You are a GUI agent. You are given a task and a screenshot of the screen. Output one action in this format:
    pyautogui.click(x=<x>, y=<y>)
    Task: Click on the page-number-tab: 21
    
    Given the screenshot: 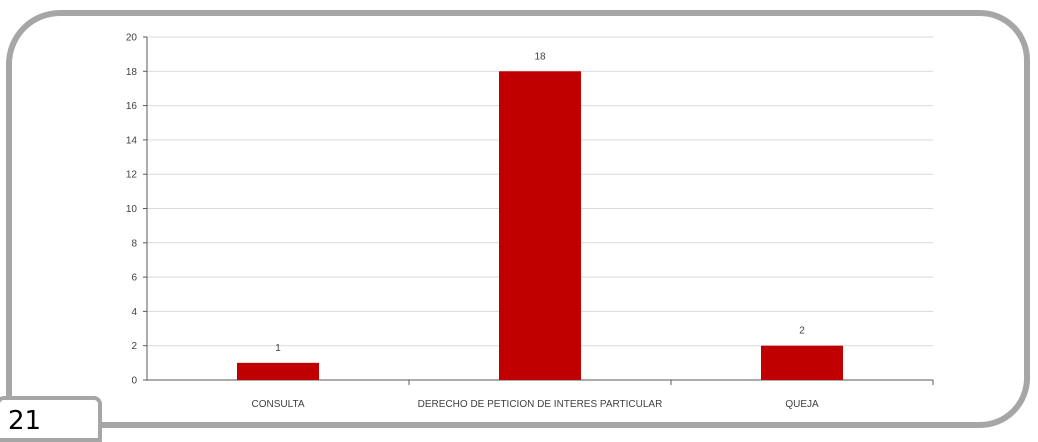 What is the action you would take?
    pyautogui.click(x=51, y=419)
    